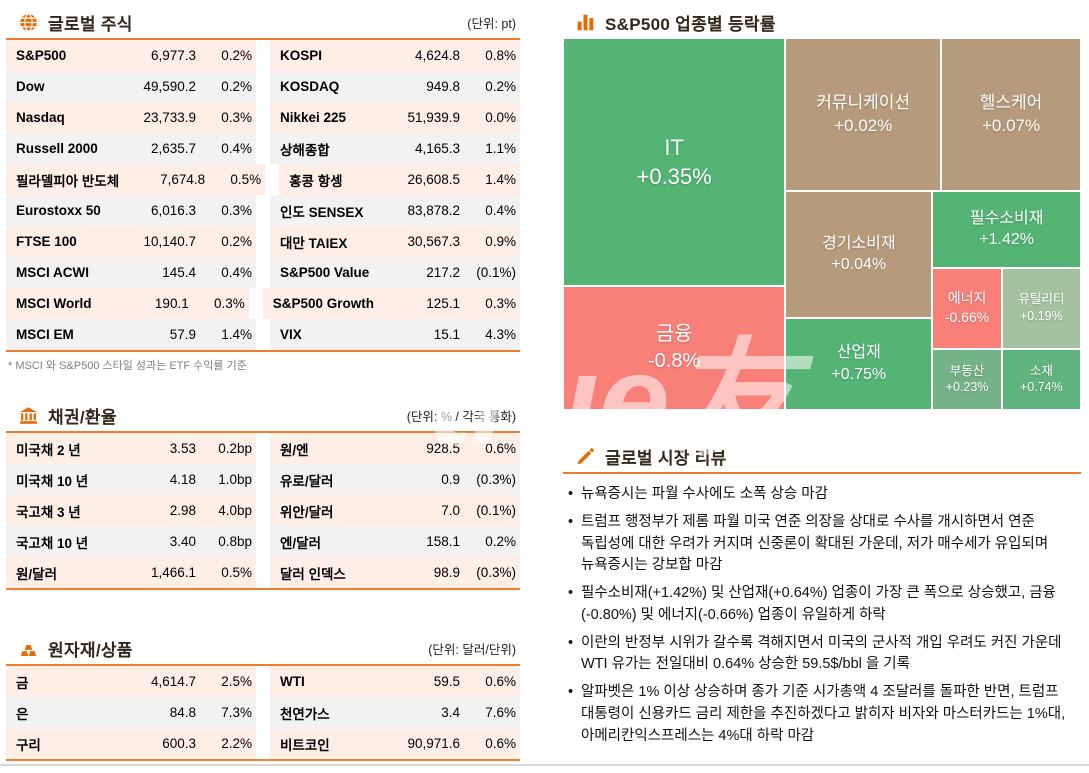 The width and height of the screenshot is (1089, 773). I want to click on gold-bars-icon, so click(28, 648).